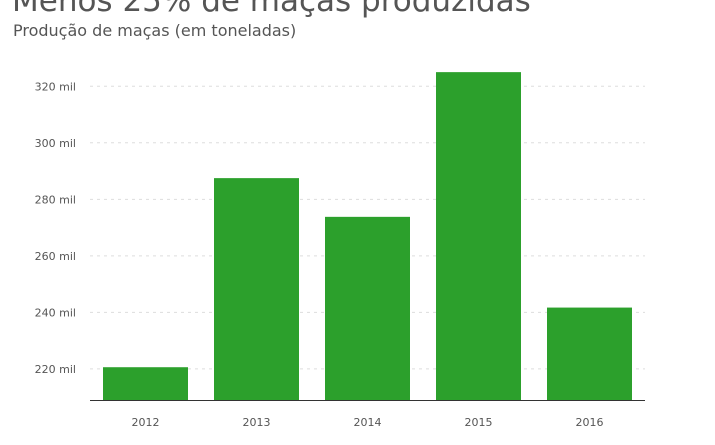  Describe the element at coordinates (155, 30) in the screenshot. I see `chart-subtitle: Produção de maças (em toneladas)` at that location.